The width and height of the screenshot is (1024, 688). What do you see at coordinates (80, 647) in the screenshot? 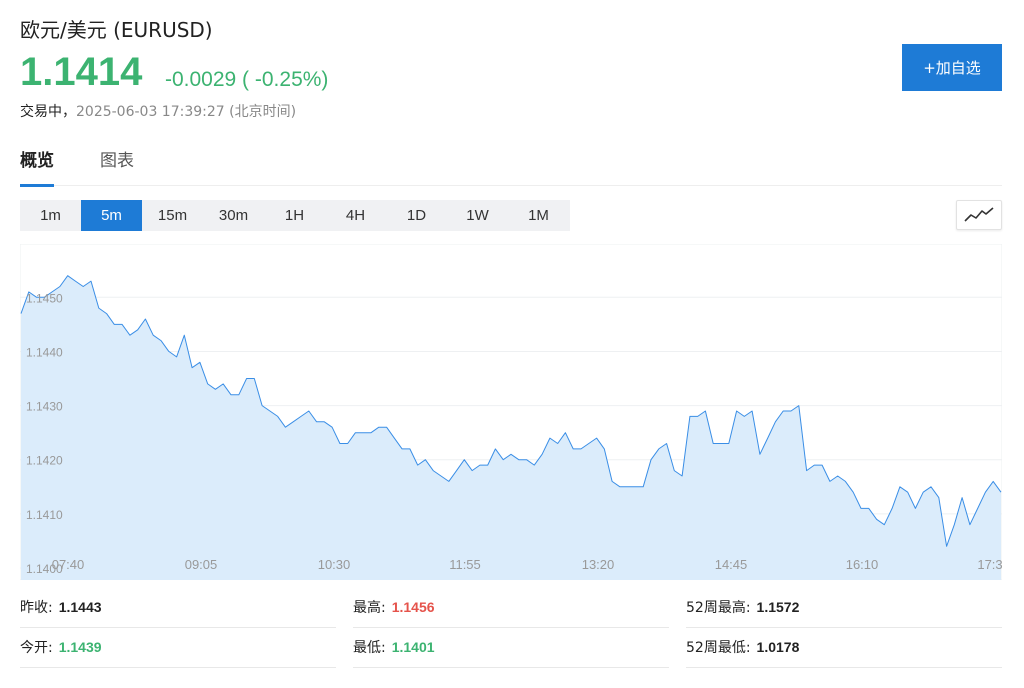
I see `open-value: 1.1439` at bounding box center [80, 647].